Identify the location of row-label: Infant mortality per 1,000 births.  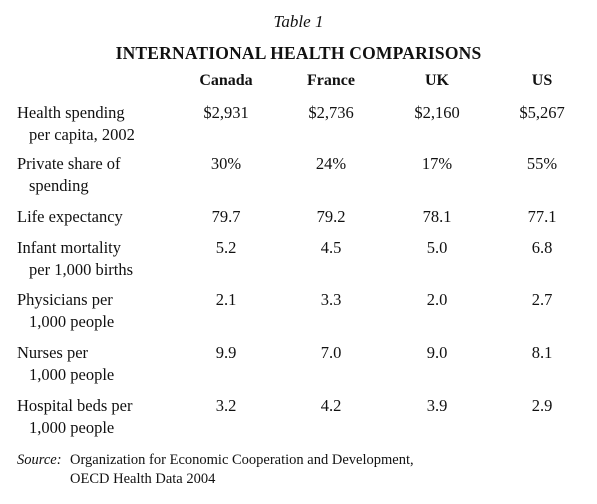
(102, 259).